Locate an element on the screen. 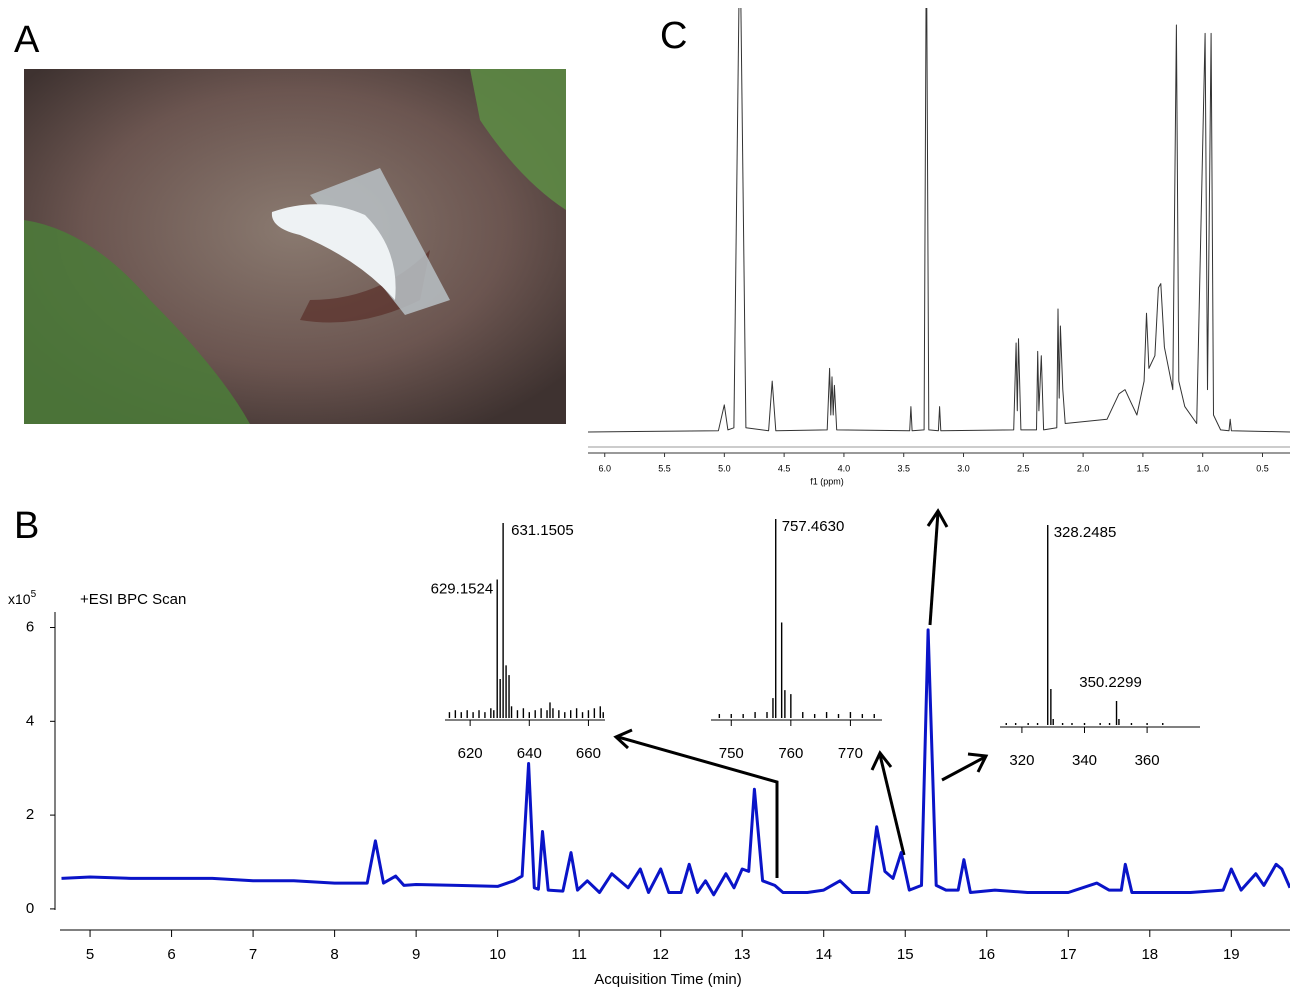 This screenshot has height=988, width=1290. y-tick-label: 2 is located at coordinates (30, 814).